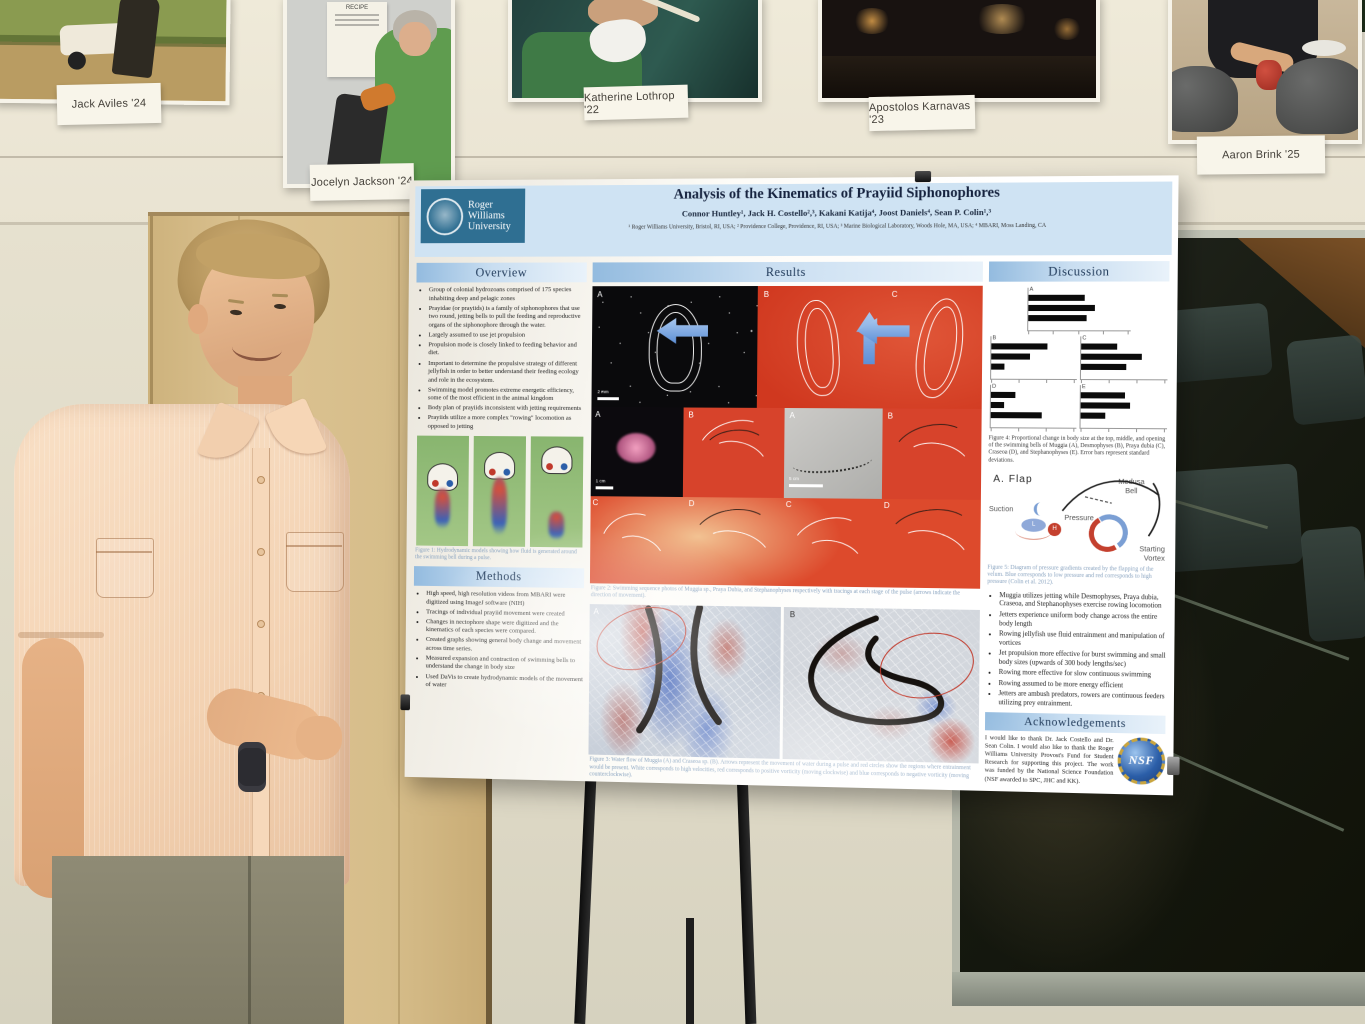 The height and width of the screenshot is (1024, 1365). What do you see at coordinates (1141, 760) in the screenshot?
I see `nsf-logo: NSF` at bounding box center [1141, 760].